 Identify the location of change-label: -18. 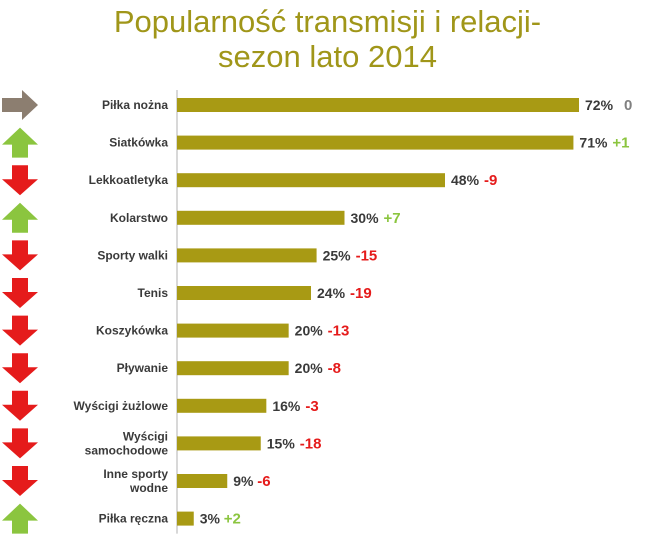
(311, 443).